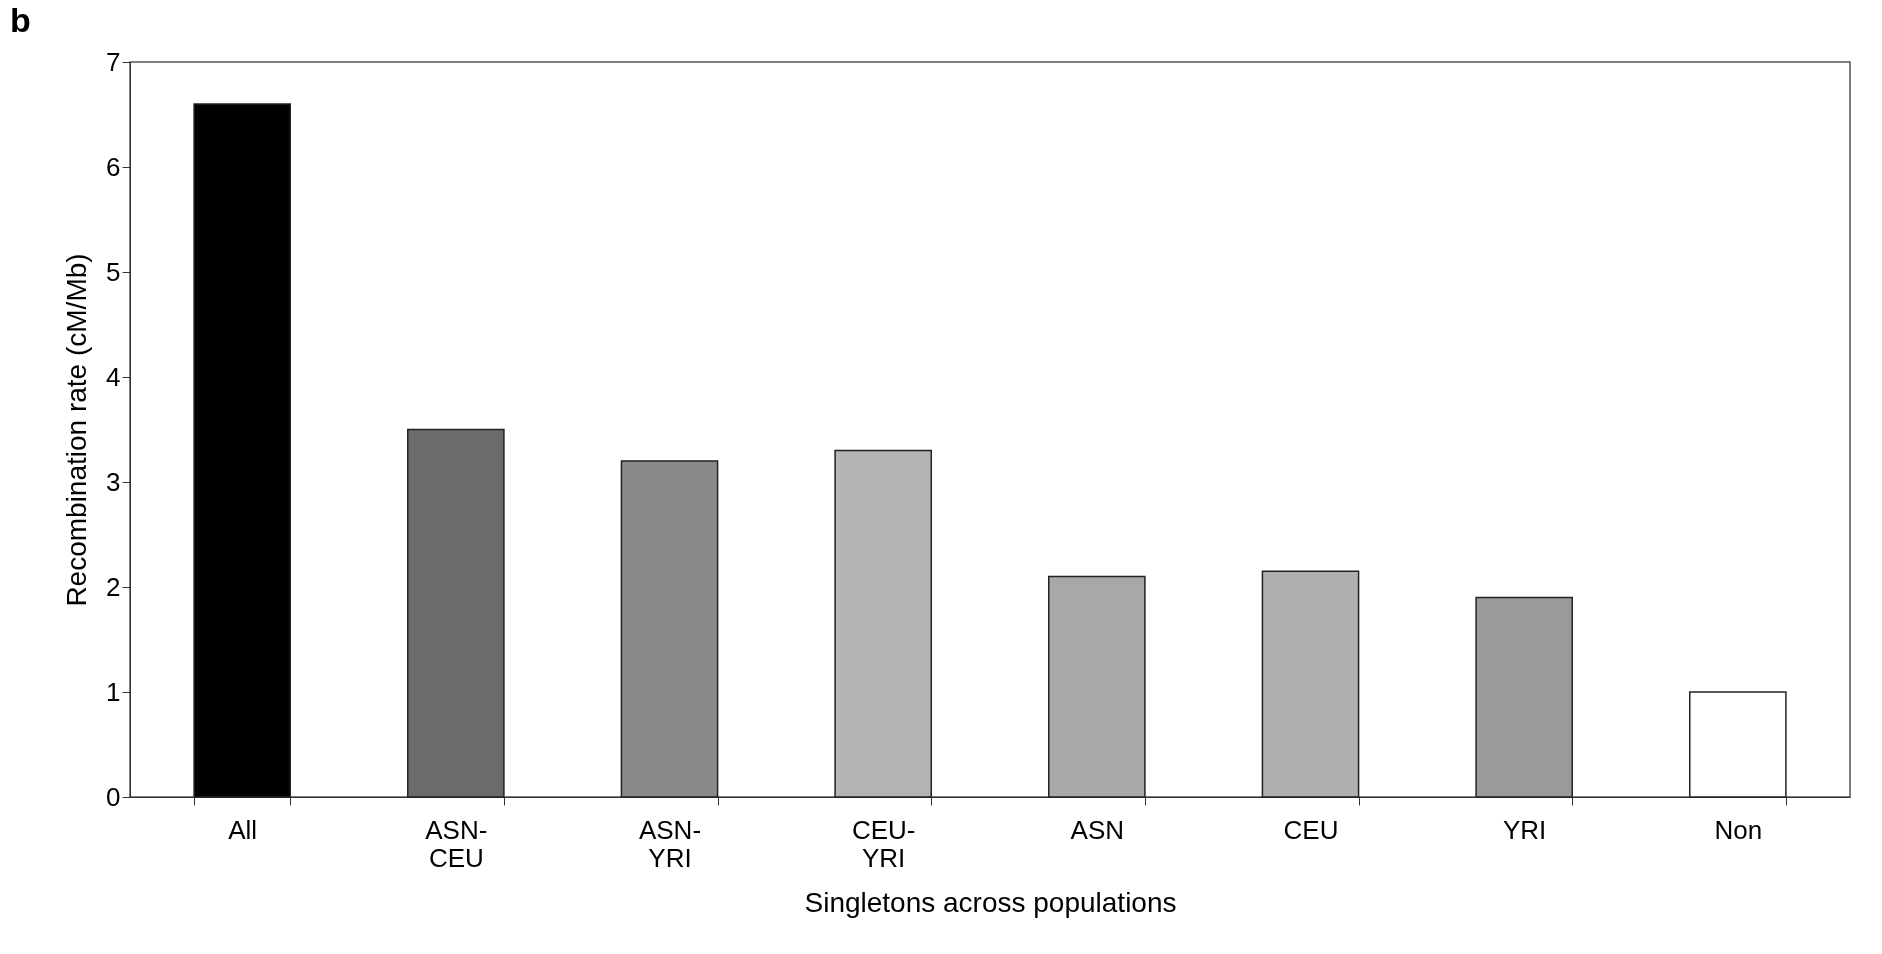 The height and width of the screenshot is (954, 1882). Describe the element at coordinates (990, 902) in the screenshot. I see `x-axis-title: Singletons across populations` at that location.